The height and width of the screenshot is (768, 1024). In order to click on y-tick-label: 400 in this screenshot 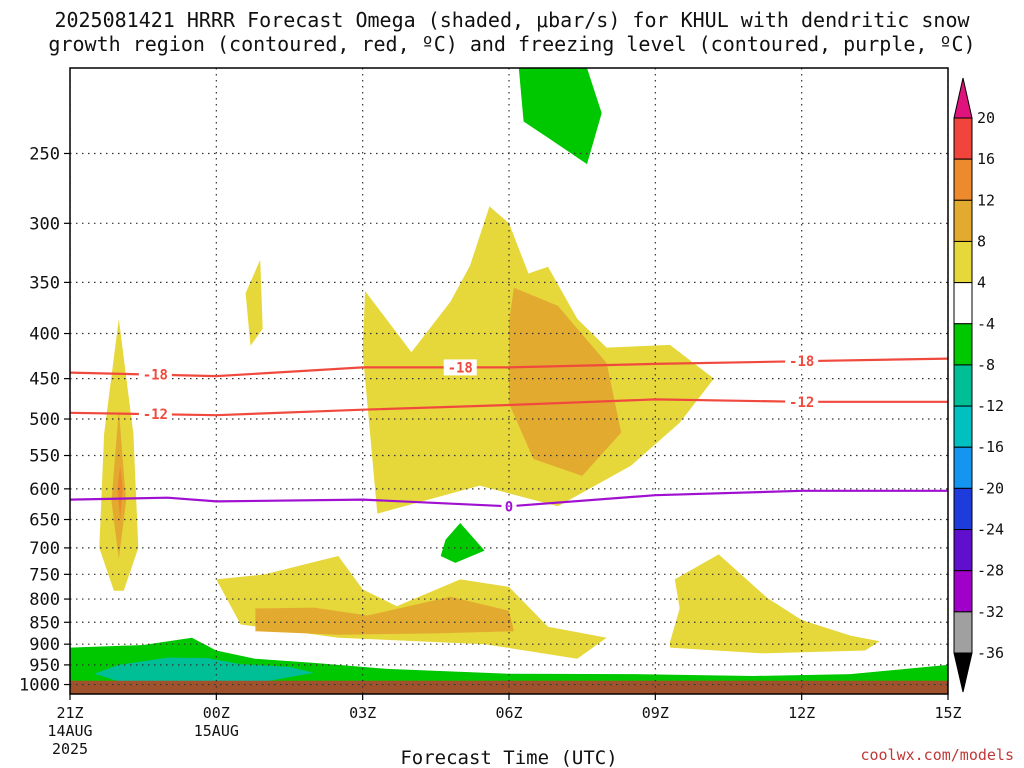, I will do `click(44, 335)`.